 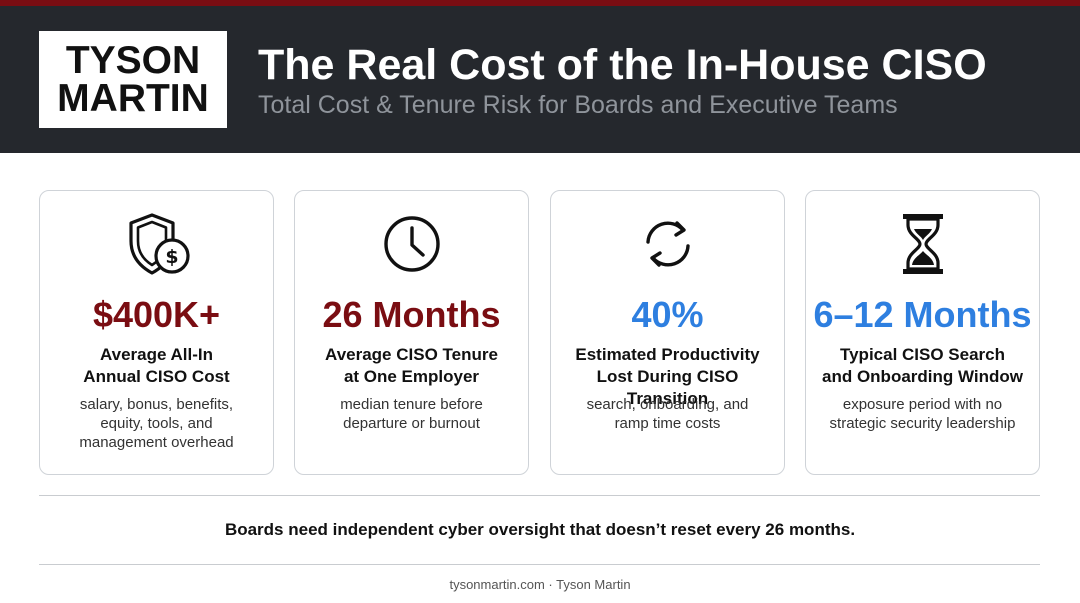 I want to click on hourglass-icon, so click(x=922, y=244).